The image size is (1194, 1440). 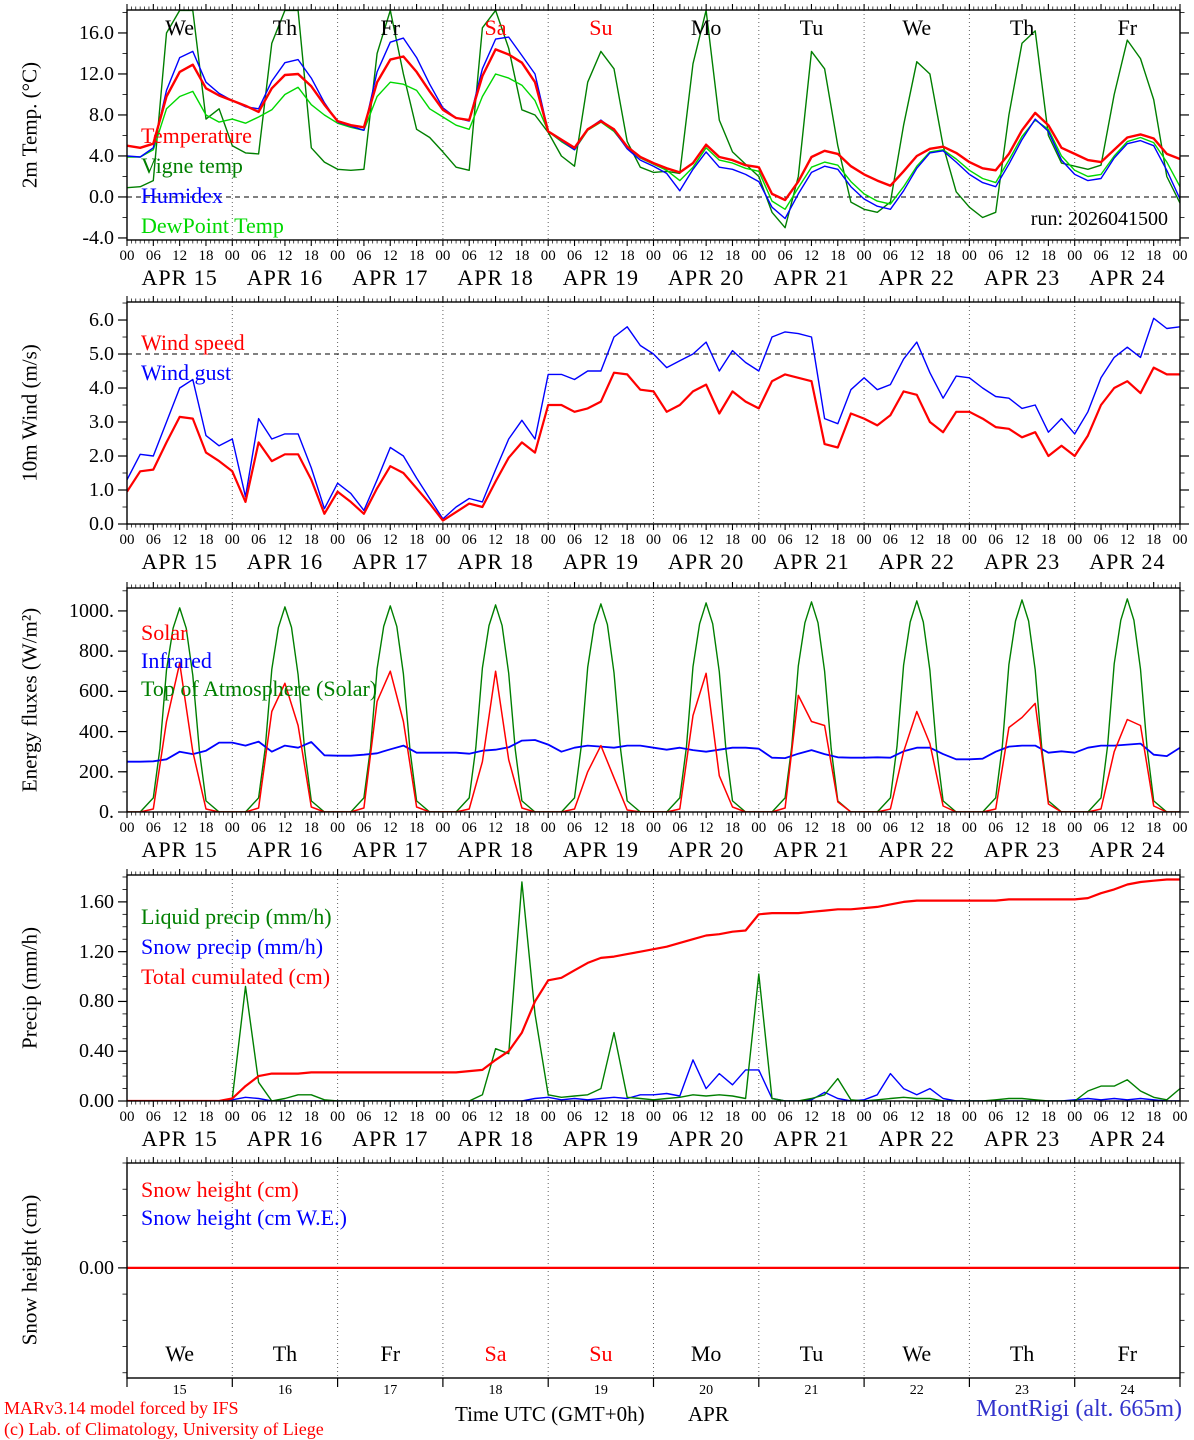 What do you see at coordinates (1127, 1390) in the screenshot?
I see `date-number-label: 24` at bounding box center [1127, 1390].